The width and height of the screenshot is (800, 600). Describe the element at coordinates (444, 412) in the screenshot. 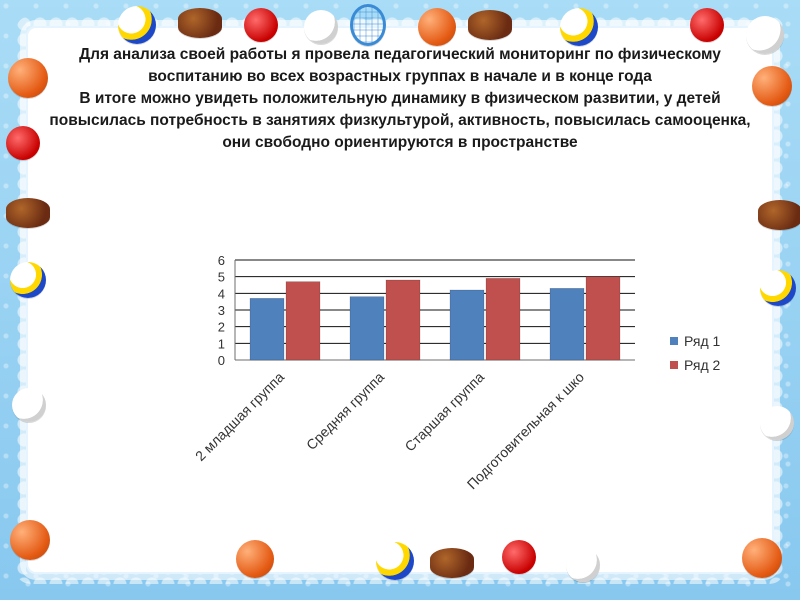

I see `x-tick-label: Старшая группа` at that location.